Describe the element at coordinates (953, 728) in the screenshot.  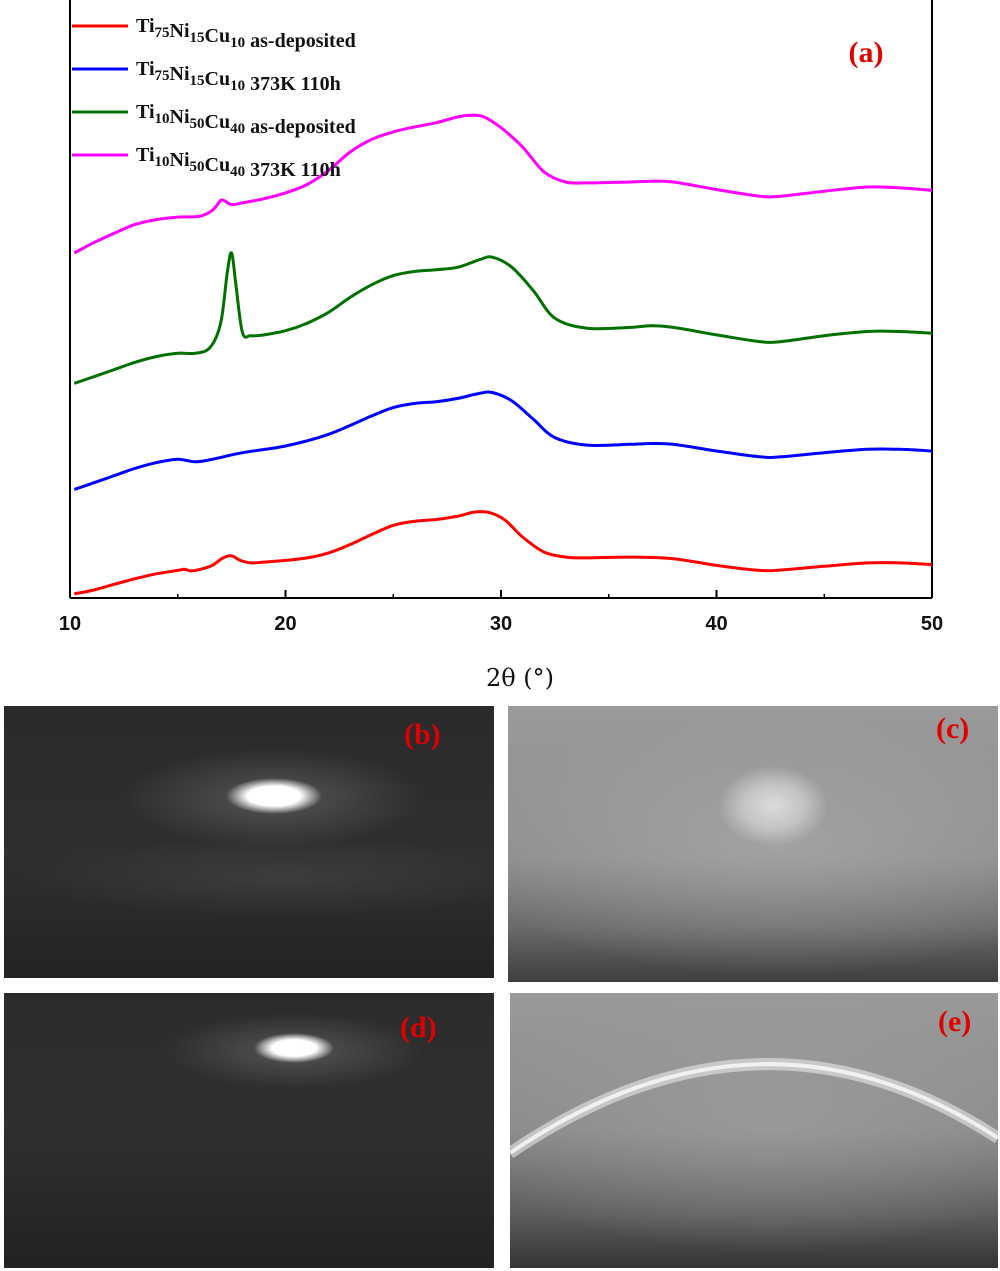
I see `panel-label-c: (c)` at that location.